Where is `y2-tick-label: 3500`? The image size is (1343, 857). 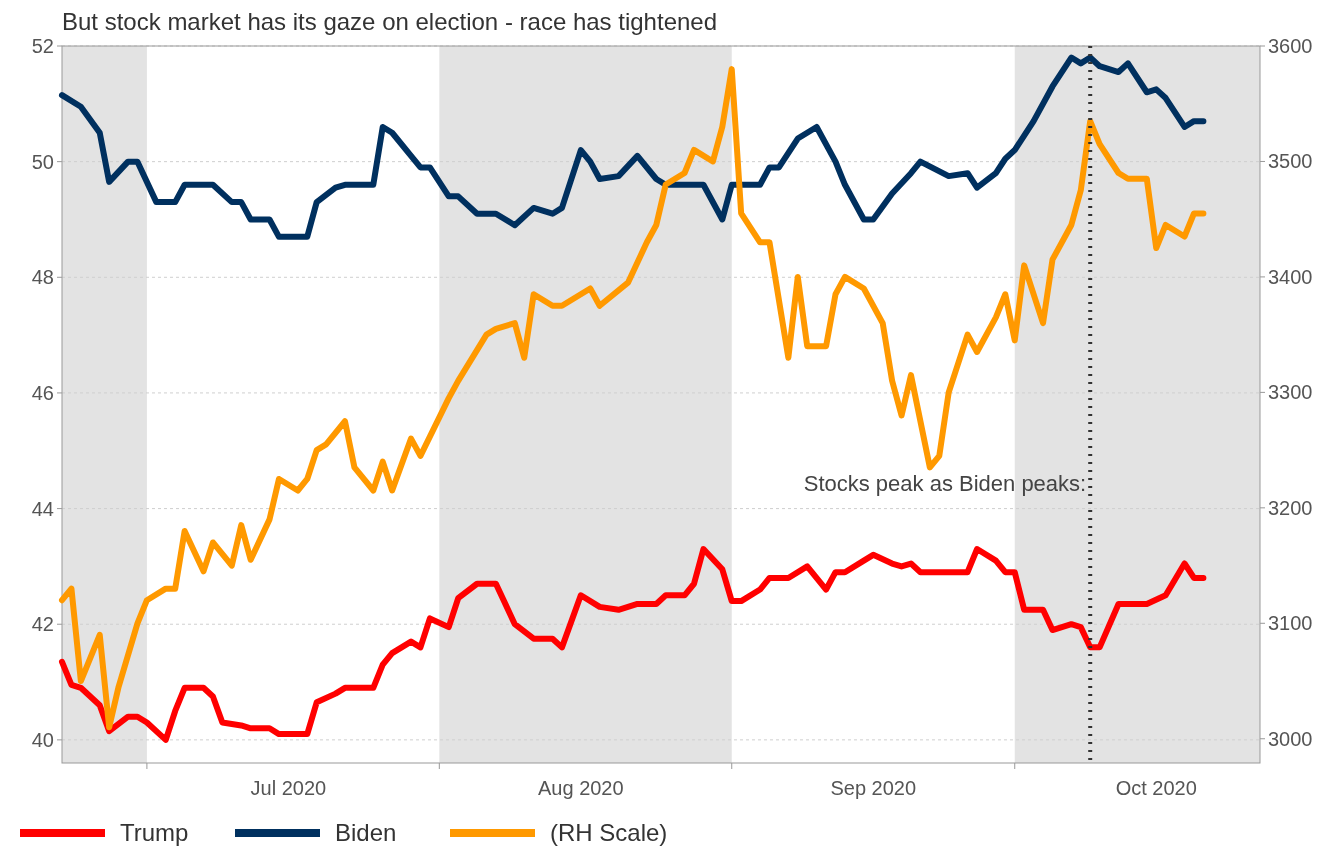 y2-tick-label: 3500 is located at coordinates (1290, 161).